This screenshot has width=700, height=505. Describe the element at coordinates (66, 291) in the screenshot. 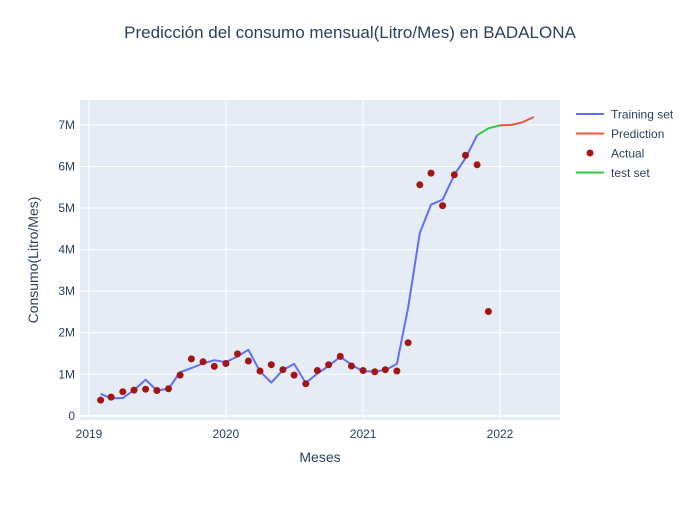

I see `y-tick-label-3m: 3M` at that location.